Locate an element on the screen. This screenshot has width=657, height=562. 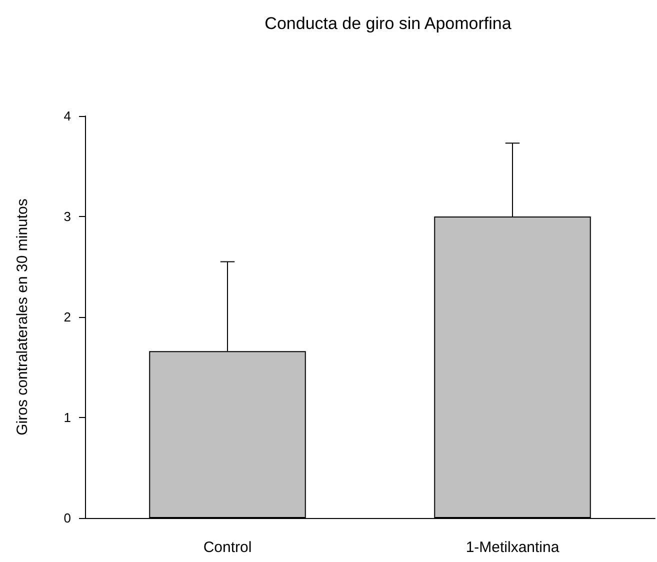
chart-title: Conducta de giro sin Apomorfina is located at coordinates (388, 23).